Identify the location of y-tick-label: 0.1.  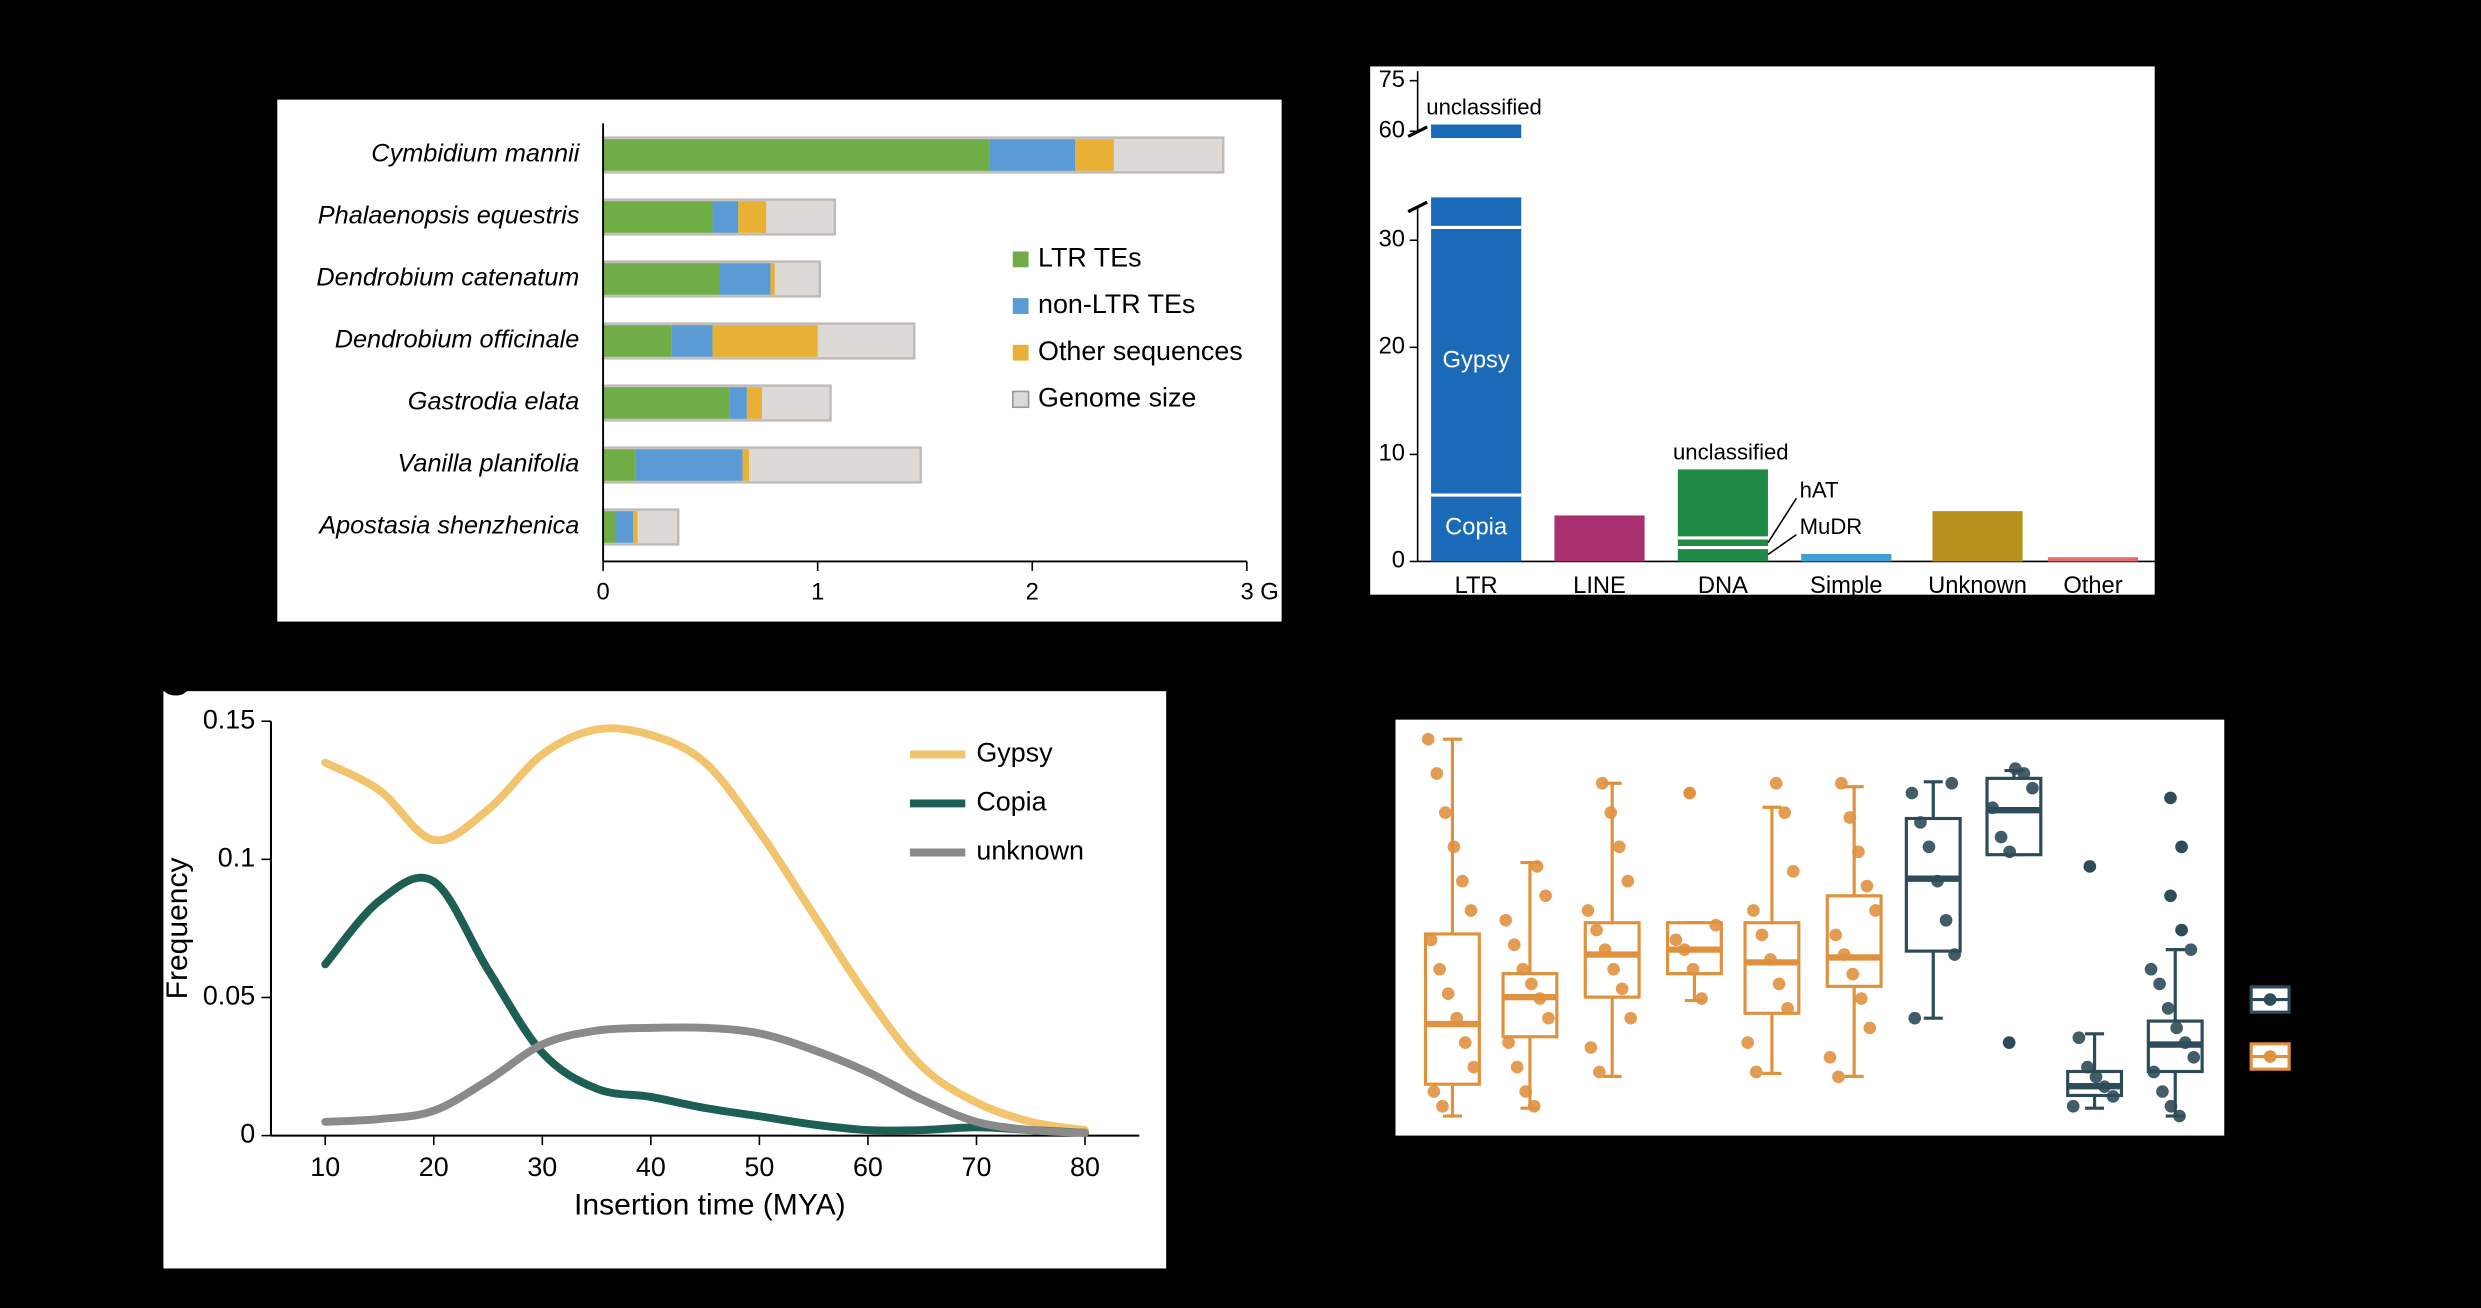
(236, 857).